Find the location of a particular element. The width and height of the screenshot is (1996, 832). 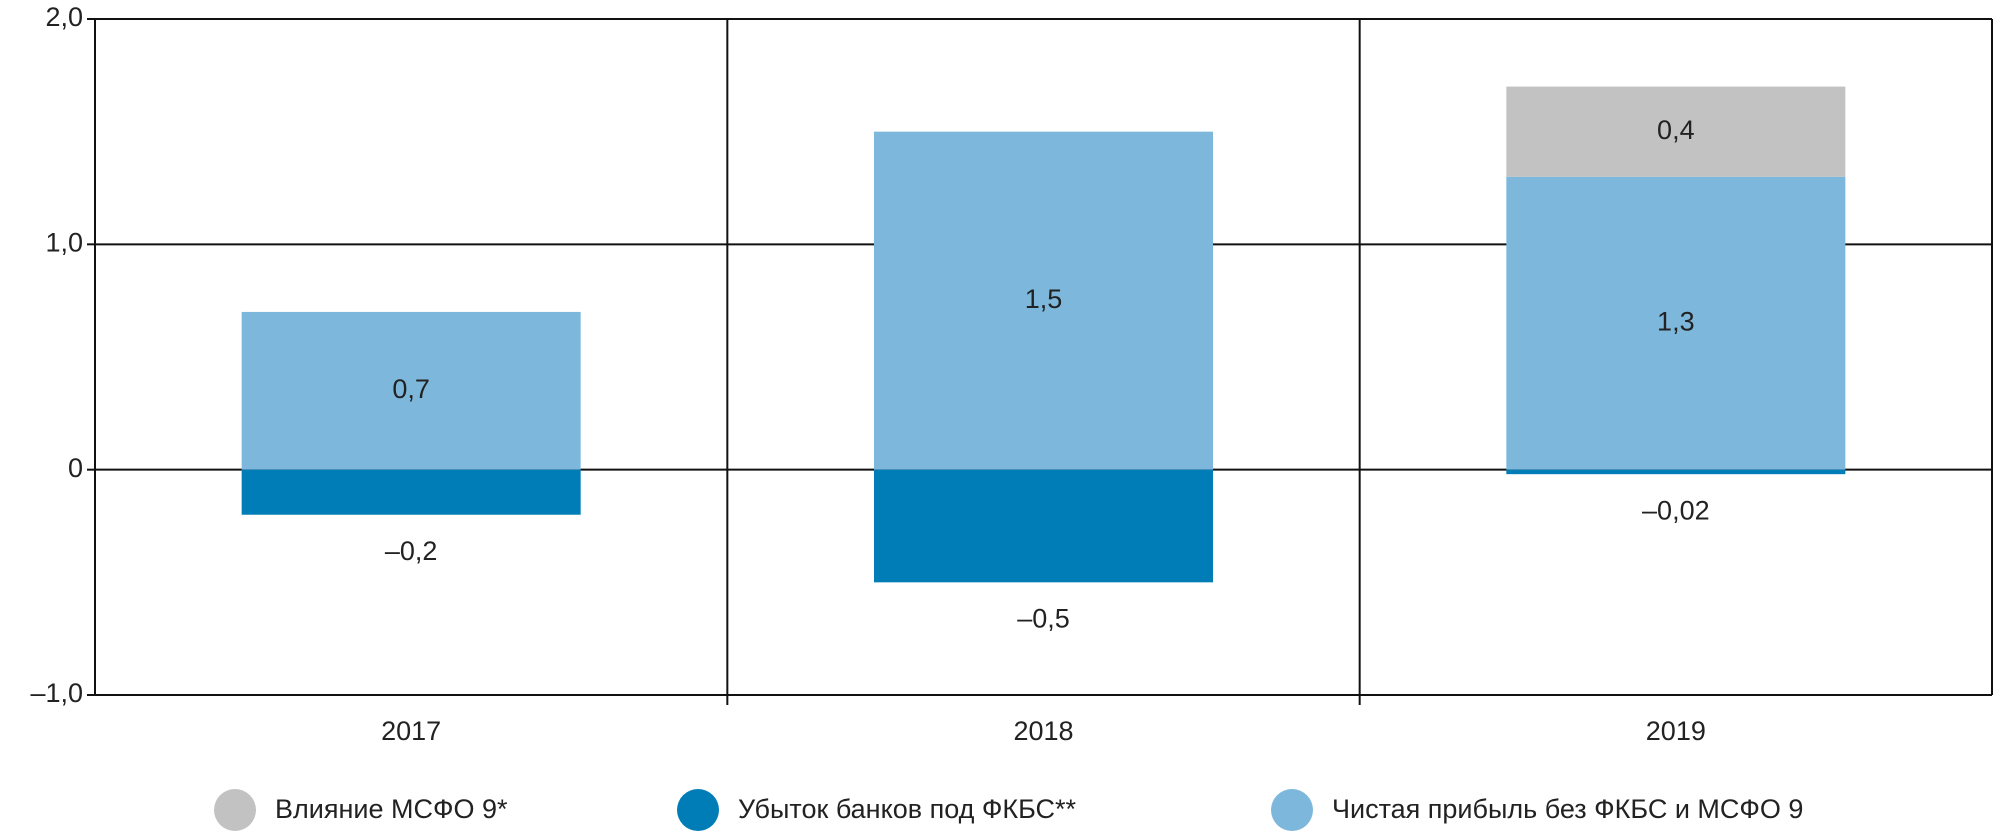

data-label: 1,5 is located at coordinates (1044, 299).